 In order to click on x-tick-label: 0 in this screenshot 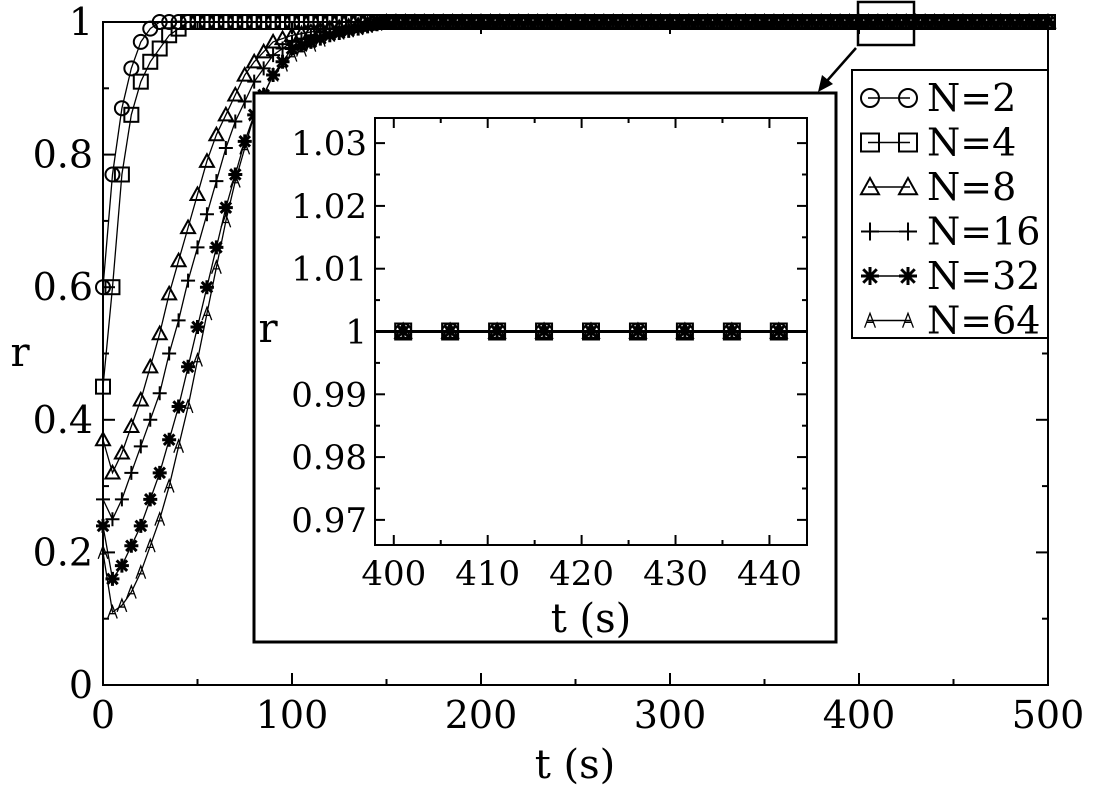, I will do `click(103, 715)`.